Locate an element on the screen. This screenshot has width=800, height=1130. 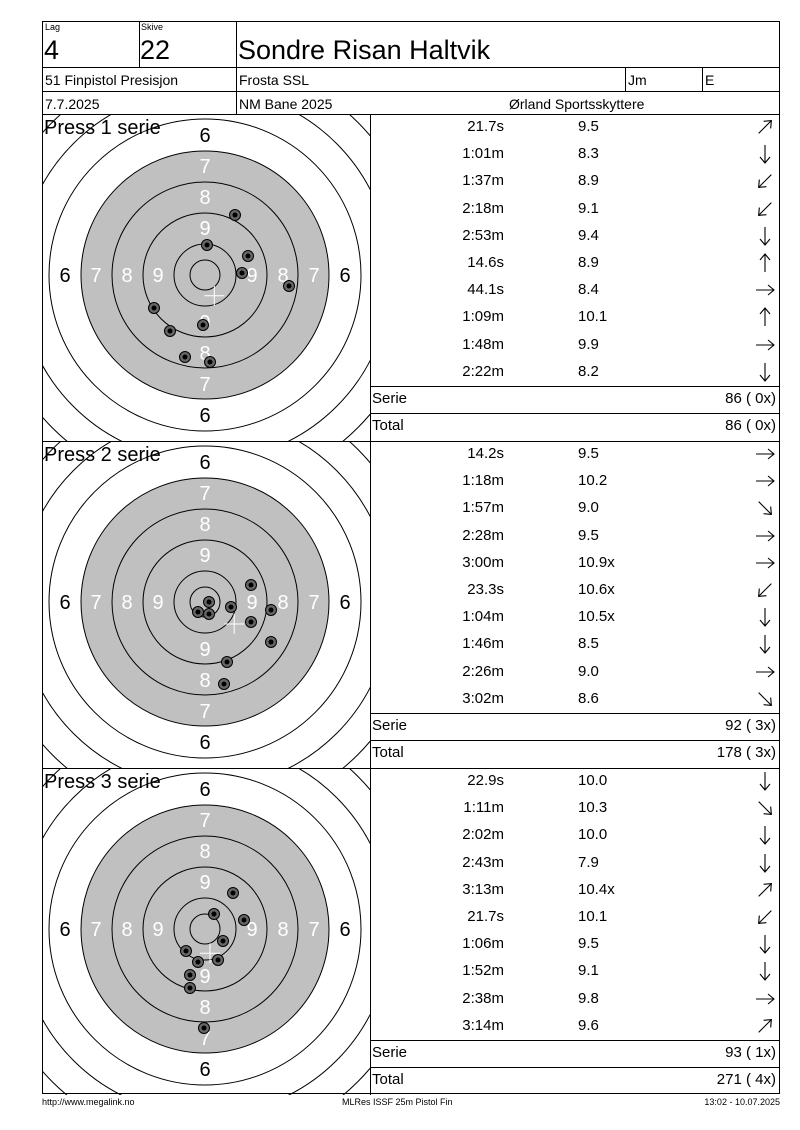
competition-date: 7.7.2025 is located at coordinates (72, 104).